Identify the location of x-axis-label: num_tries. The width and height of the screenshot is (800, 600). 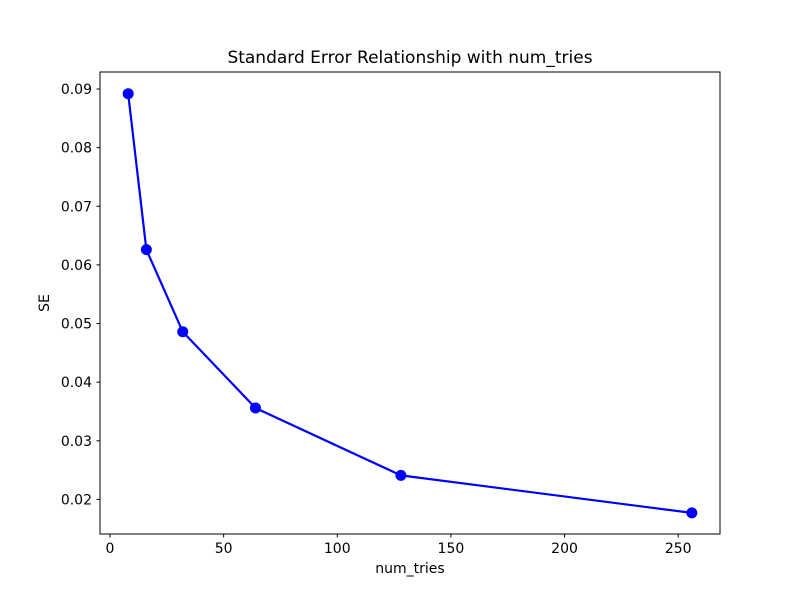
(409, 569).